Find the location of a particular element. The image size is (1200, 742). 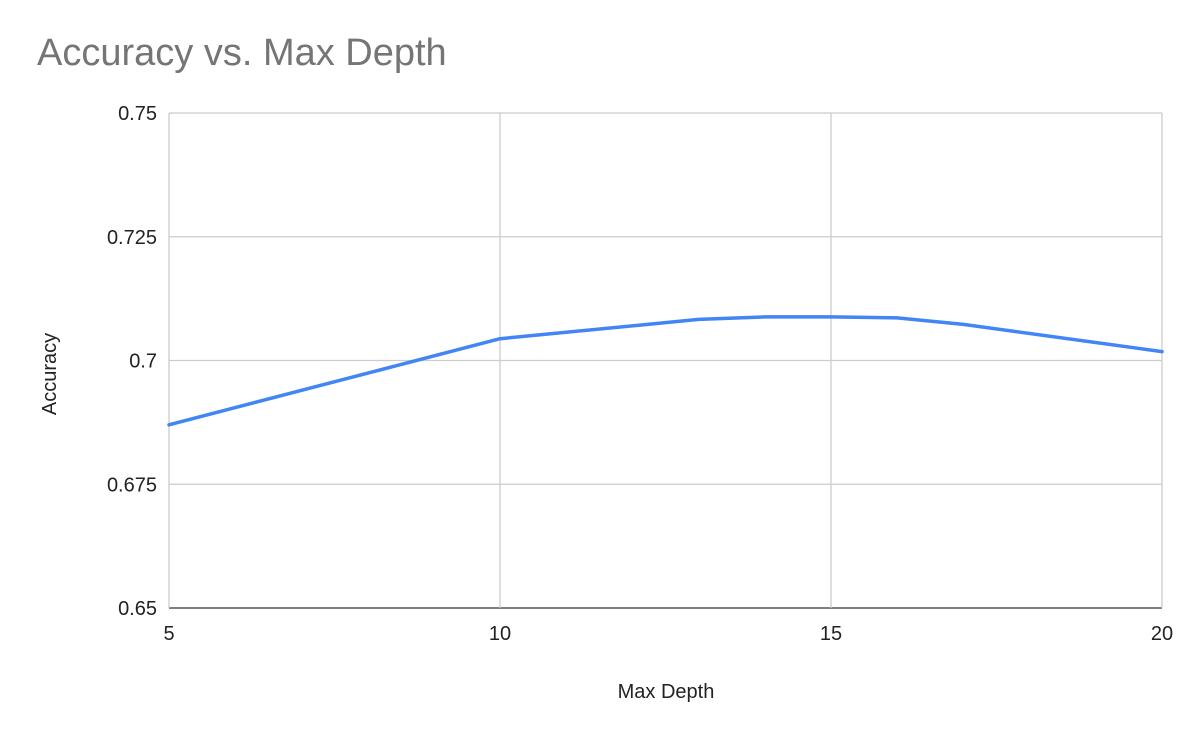

x-axis-title: Max Depth is located at coordinates (666, 692).